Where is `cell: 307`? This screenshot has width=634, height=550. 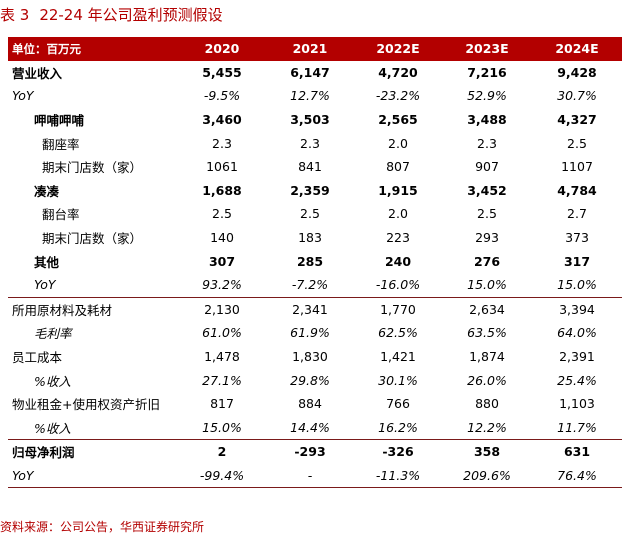
cell: 307 is located at coordinates (222, 261).